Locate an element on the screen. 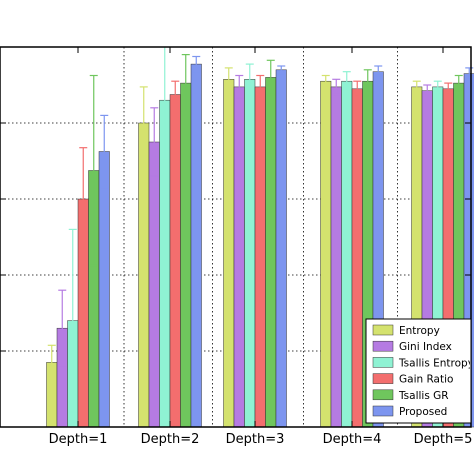 Image resolution: width=474 pixels, height=474 pixels. legend-label-5: Proposed is located at coordinates (423, 412).